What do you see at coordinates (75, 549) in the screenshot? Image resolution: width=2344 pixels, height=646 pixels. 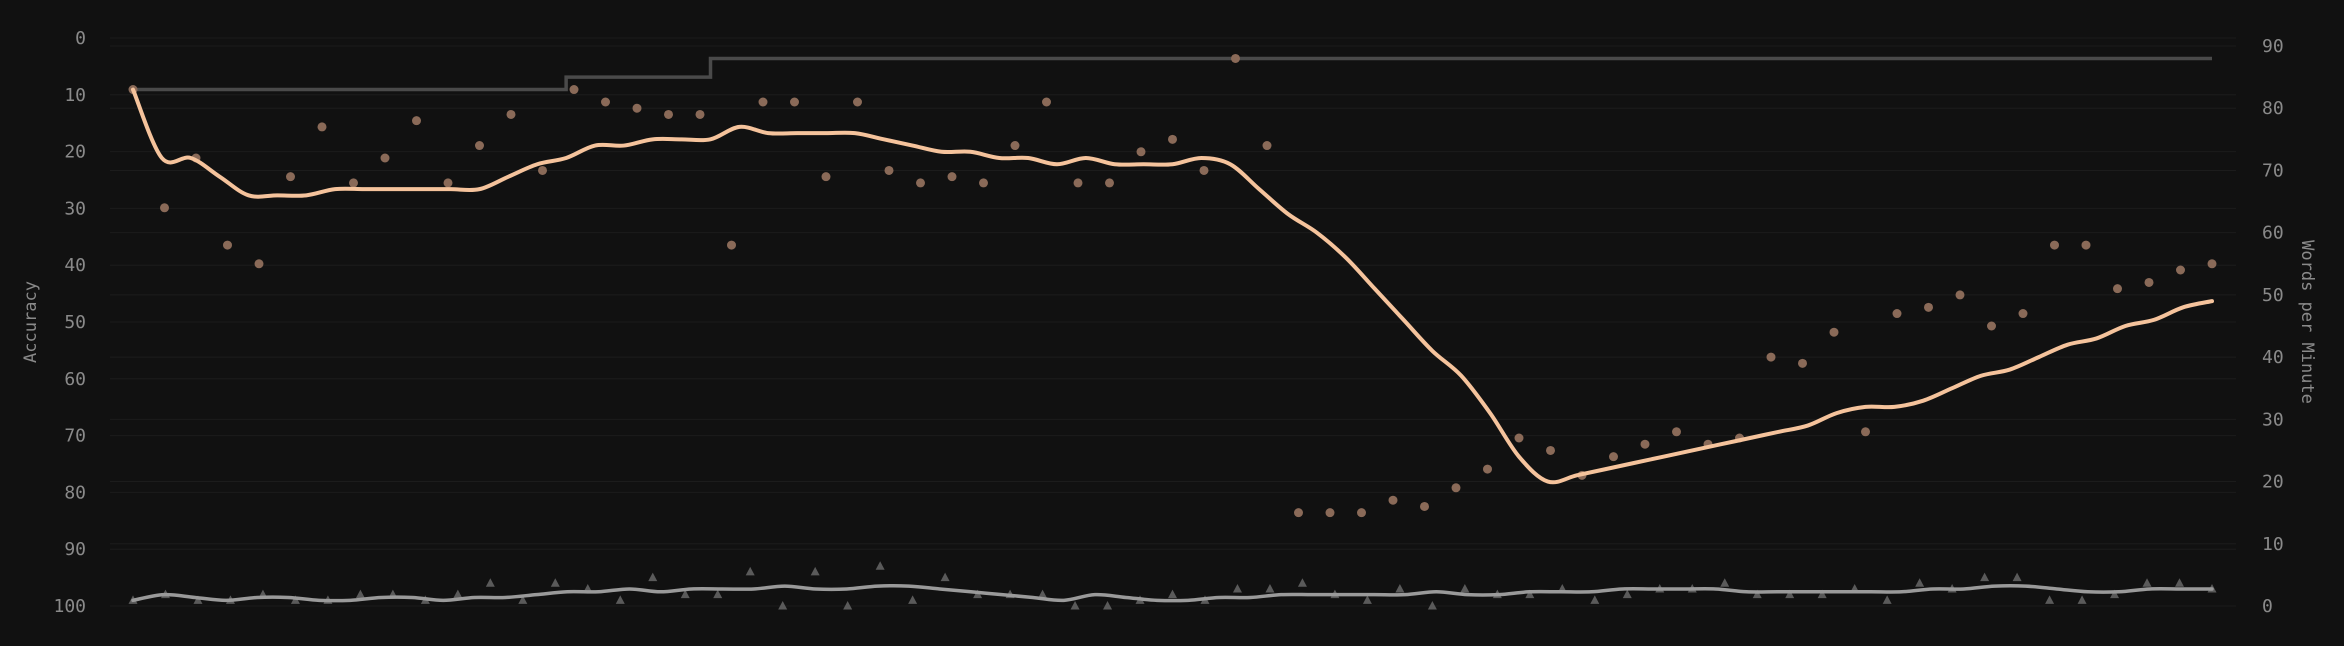 I see `left-tick-label-90: 90` at bounding box center [75, 549].